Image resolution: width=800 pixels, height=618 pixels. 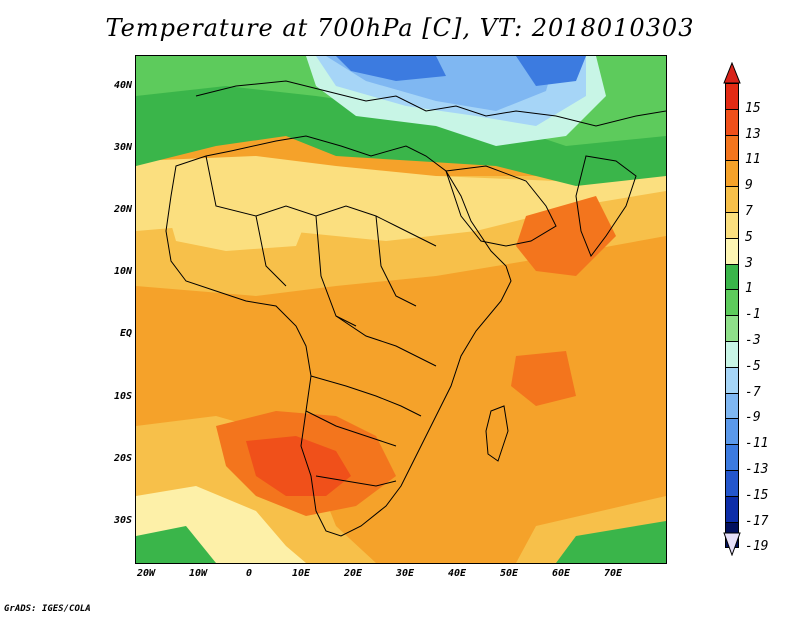 I want to click on field-cold-dark, so click(x=391, y=68).